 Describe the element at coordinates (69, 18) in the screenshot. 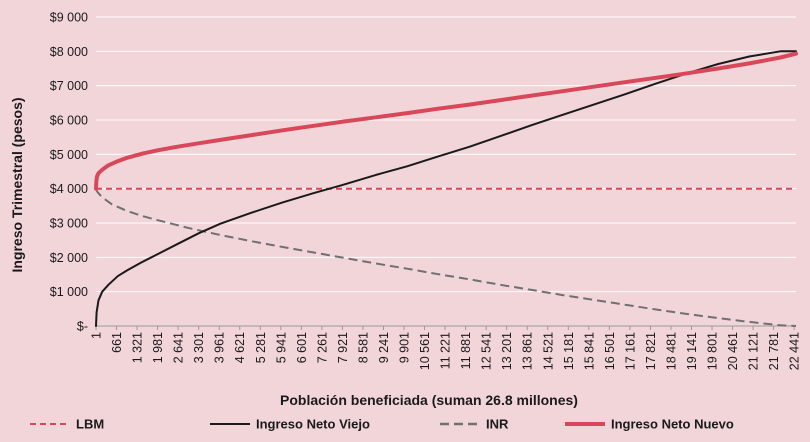

I see `y-tick-label: $9 000` at that location.